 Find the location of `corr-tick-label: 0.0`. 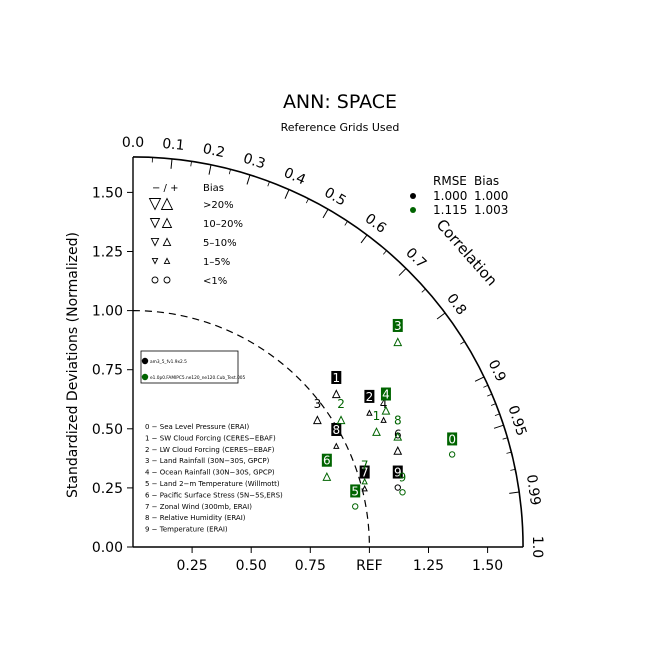

corr-tick-label: 0.0 is located at coordinates (133, 143).